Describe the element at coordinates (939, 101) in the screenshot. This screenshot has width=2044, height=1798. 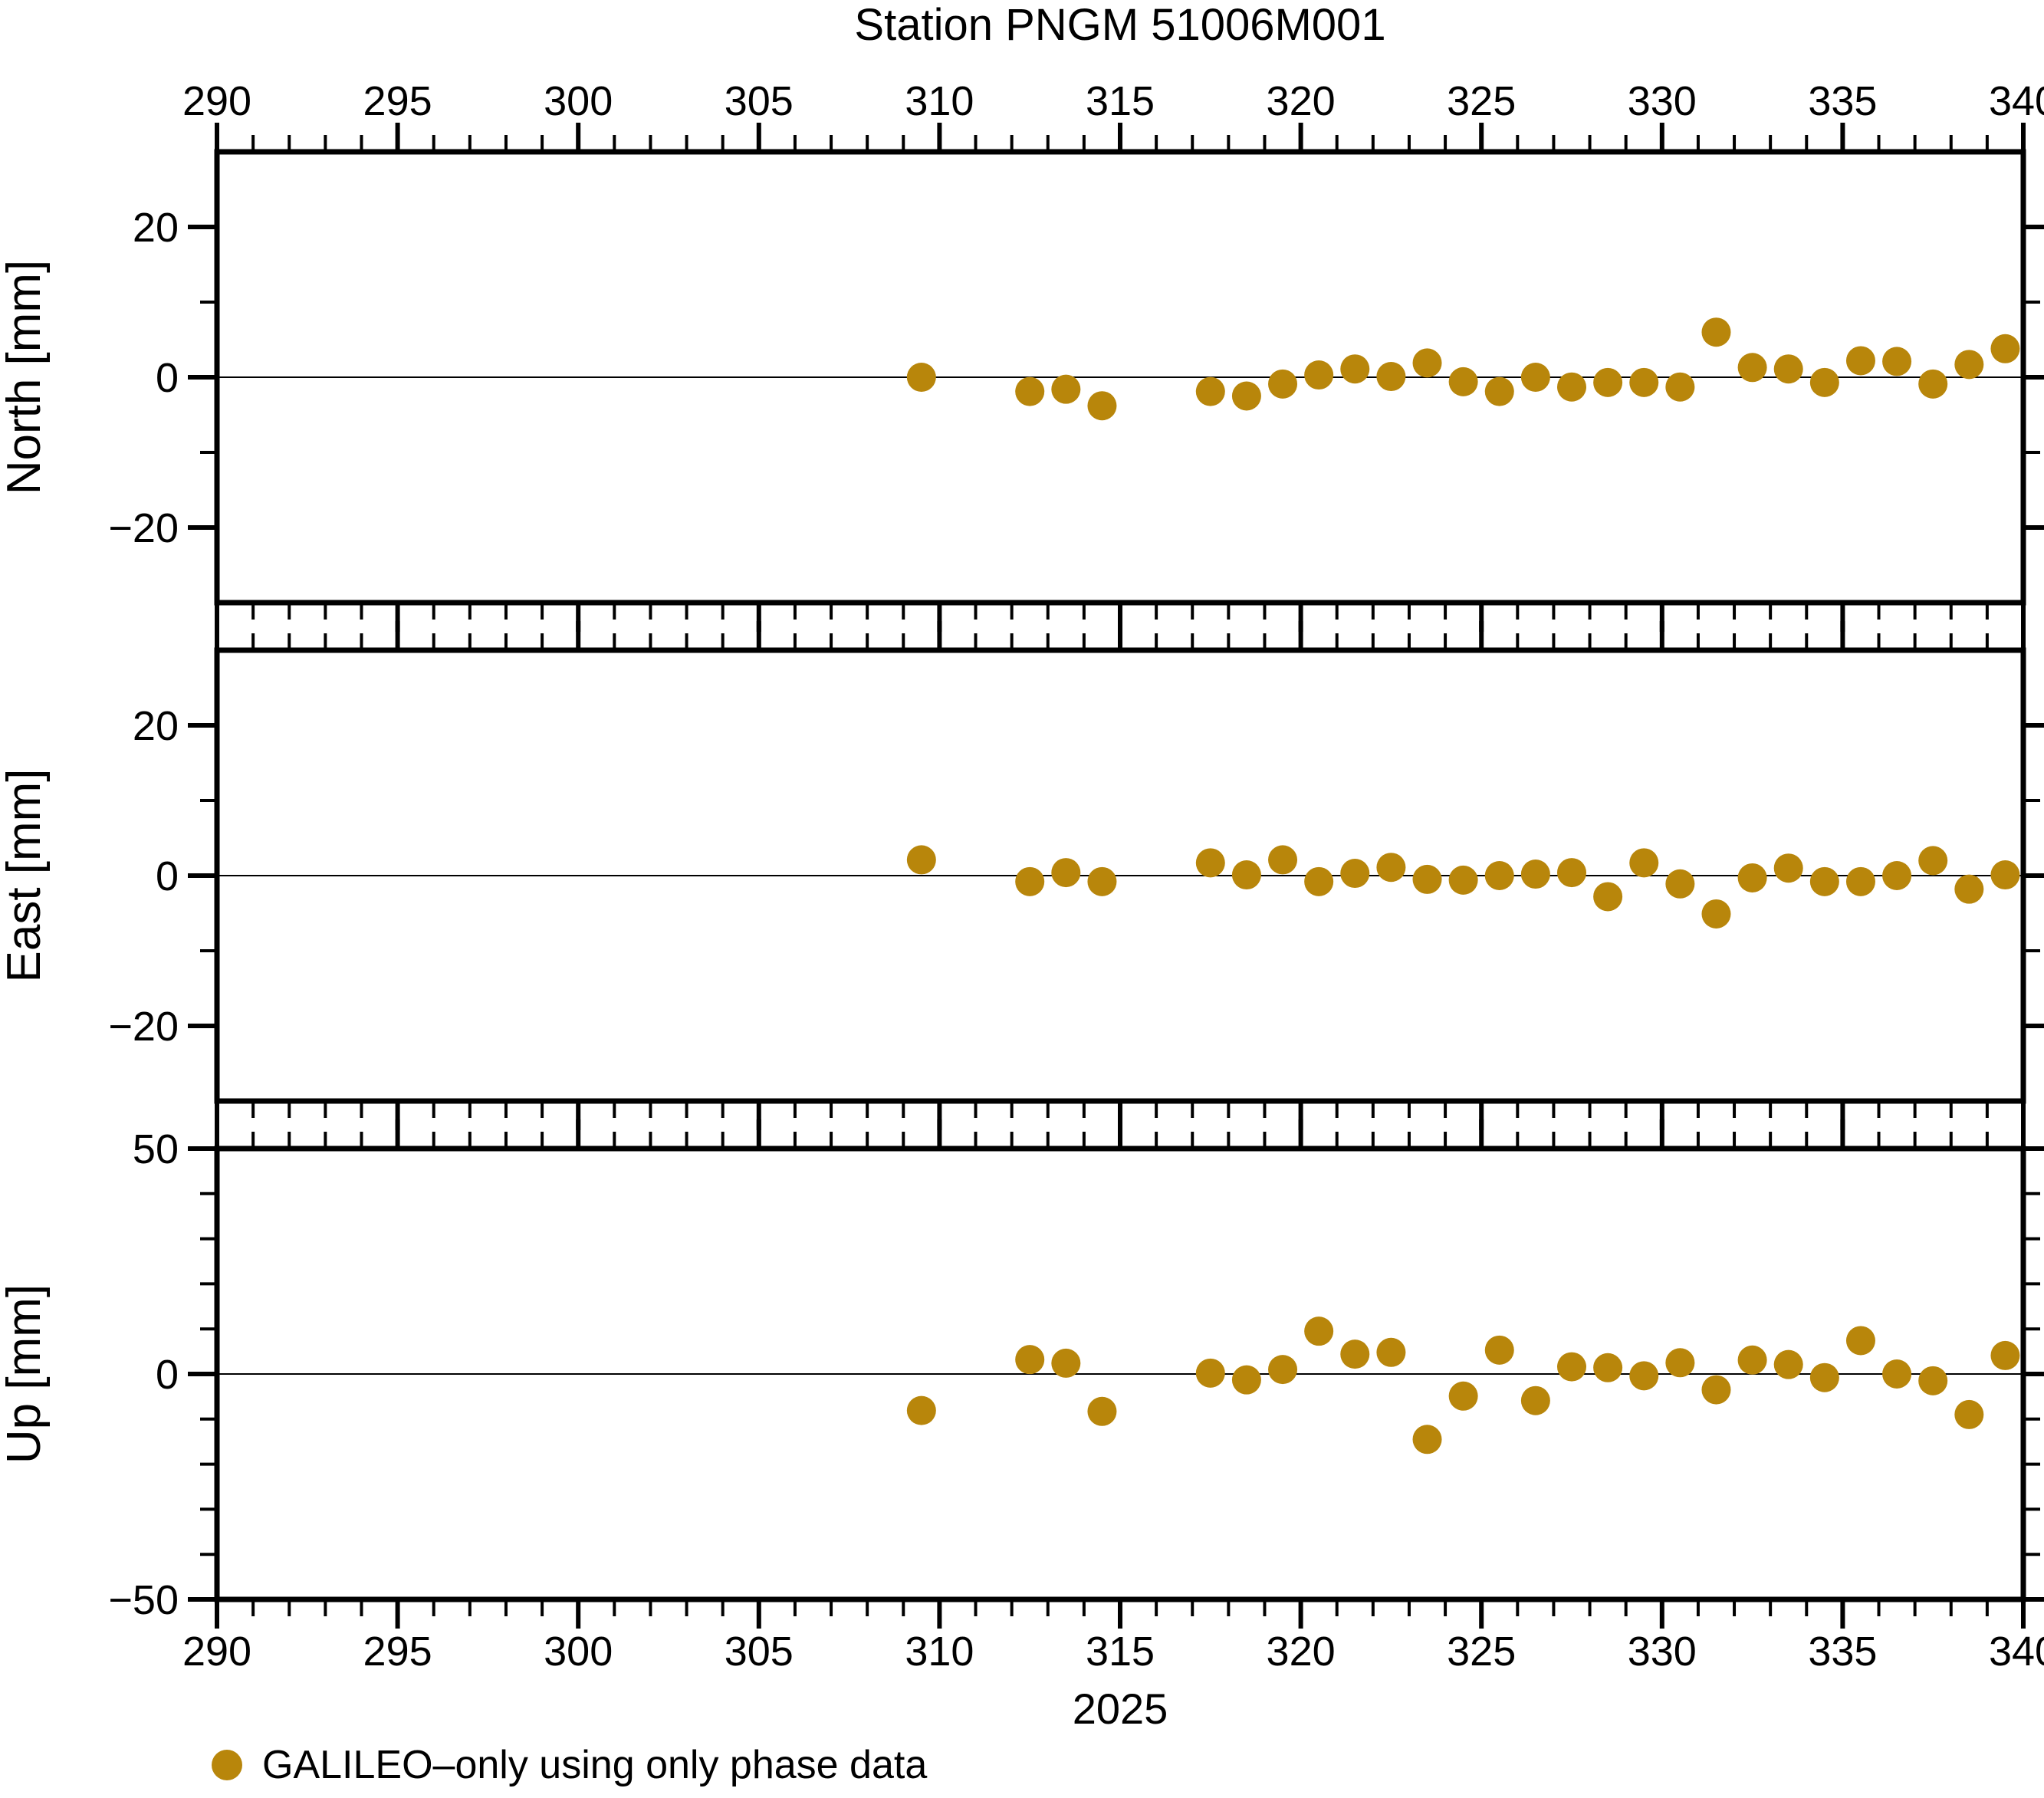
I see `top-x-tick-label: 310` at that location.